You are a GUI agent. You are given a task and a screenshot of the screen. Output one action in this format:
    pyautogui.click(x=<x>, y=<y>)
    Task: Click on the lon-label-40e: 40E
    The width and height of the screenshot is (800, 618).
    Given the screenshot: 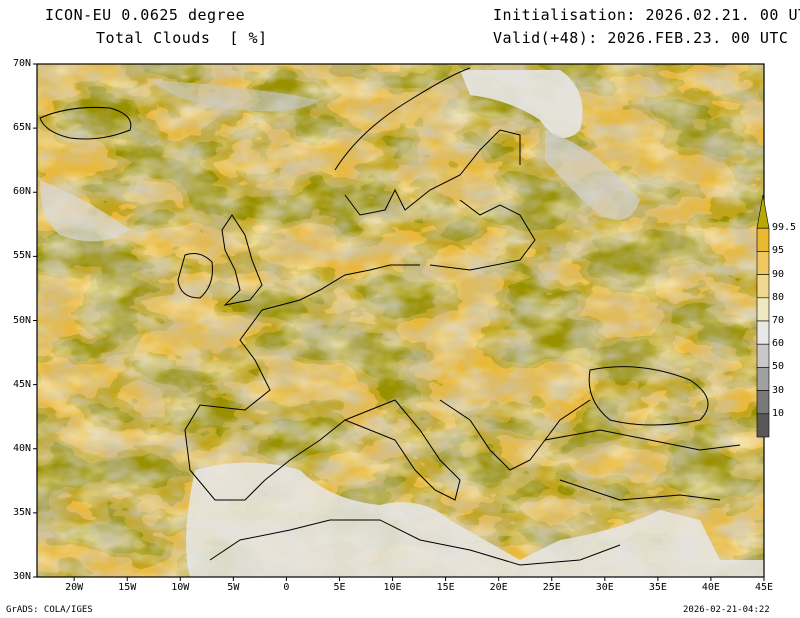 What is the action you would take?
    pyautogui.click(x=710, y=587)
    